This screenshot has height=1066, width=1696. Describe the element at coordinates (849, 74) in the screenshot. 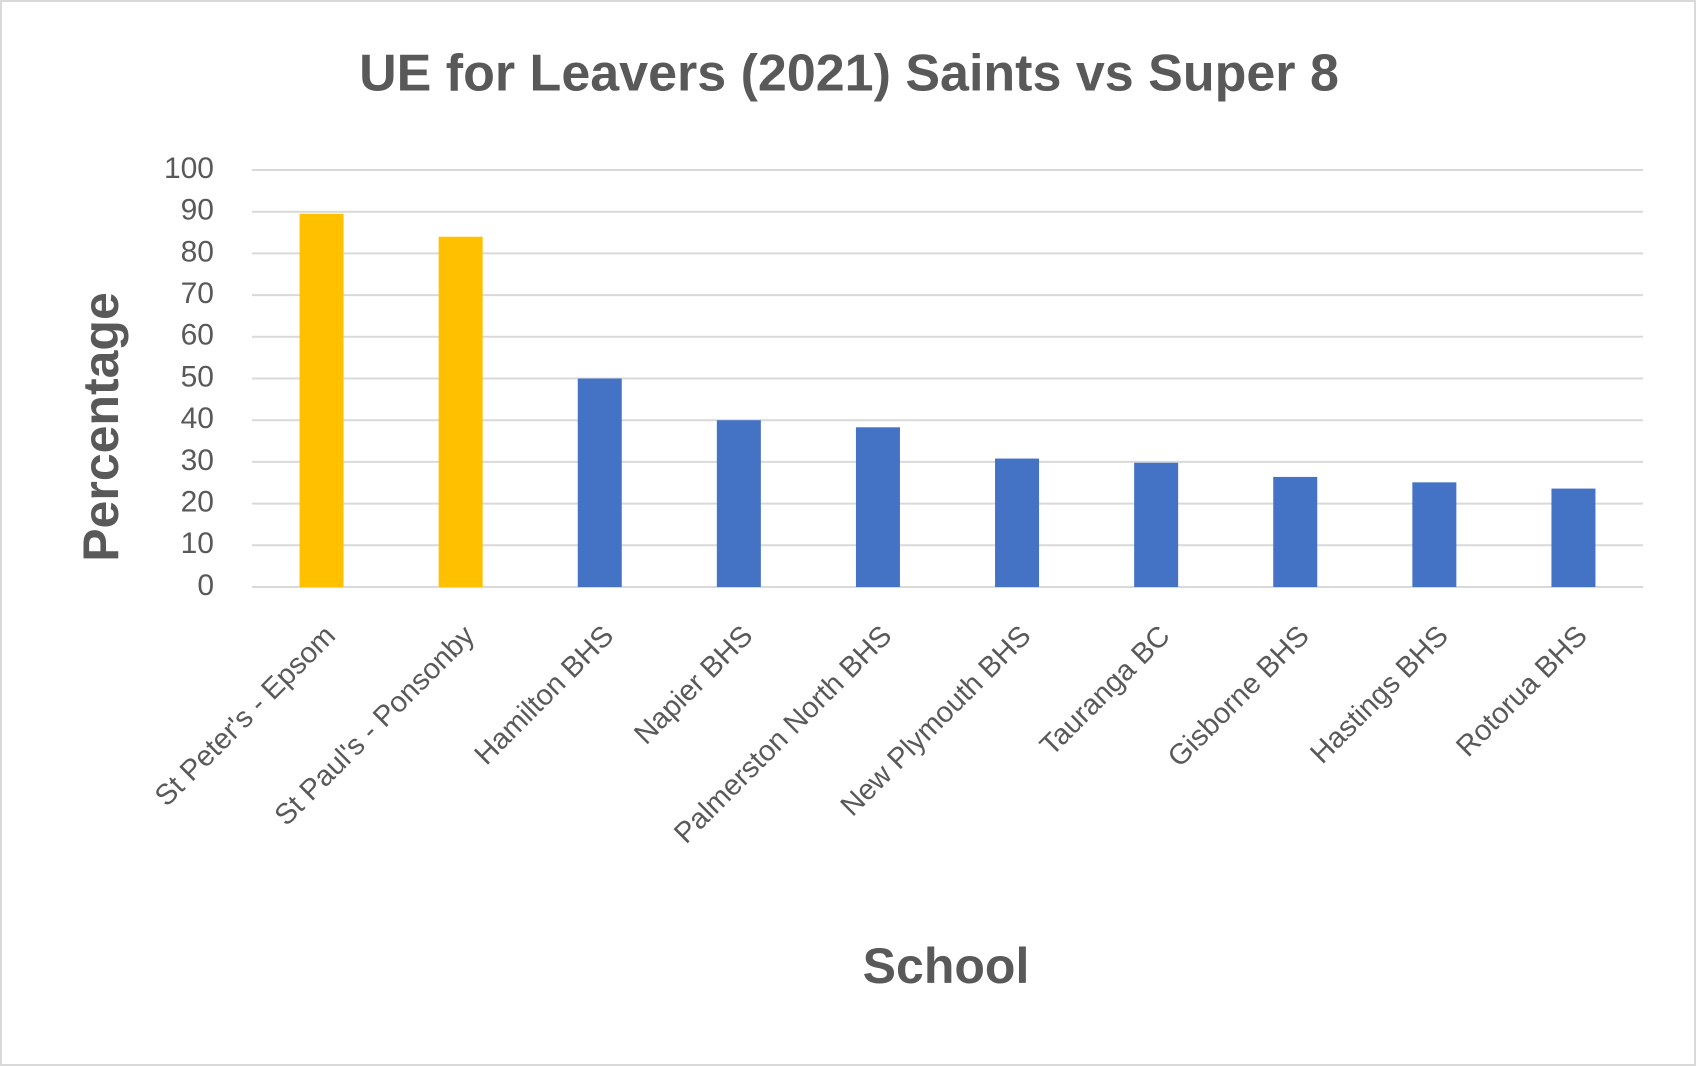

I see `chart-title: UE for Leavers (2021) Saints vs Super 8` at that location.